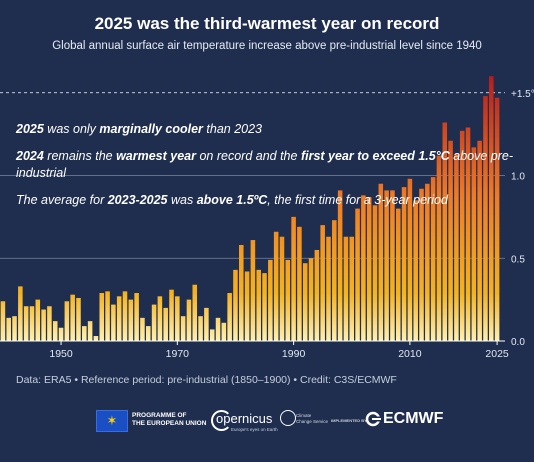  I want to click on bar-2010, so click(410, 259).